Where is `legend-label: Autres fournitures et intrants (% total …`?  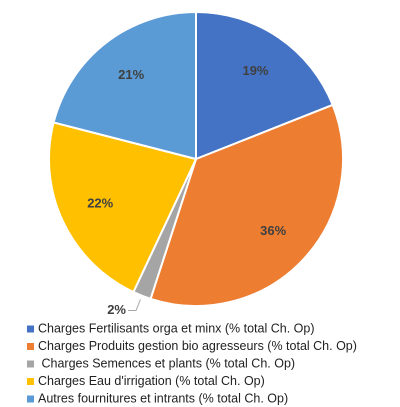
legend-label: Autres fournitures et intrants (% total … is located at coordinates (163, 398).